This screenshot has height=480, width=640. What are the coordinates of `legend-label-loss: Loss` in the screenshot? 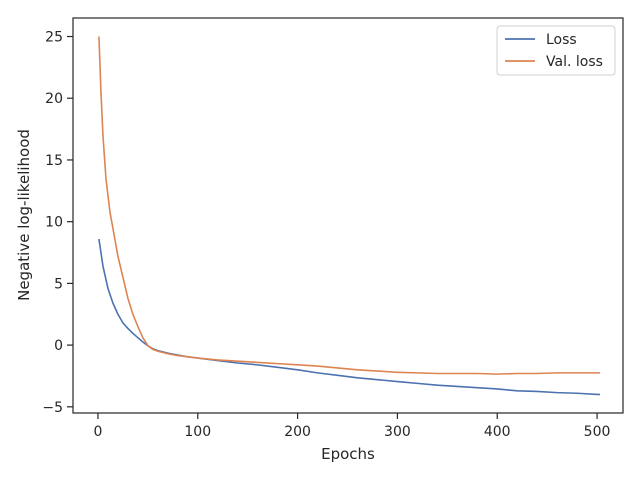 It's located at (561, 40).